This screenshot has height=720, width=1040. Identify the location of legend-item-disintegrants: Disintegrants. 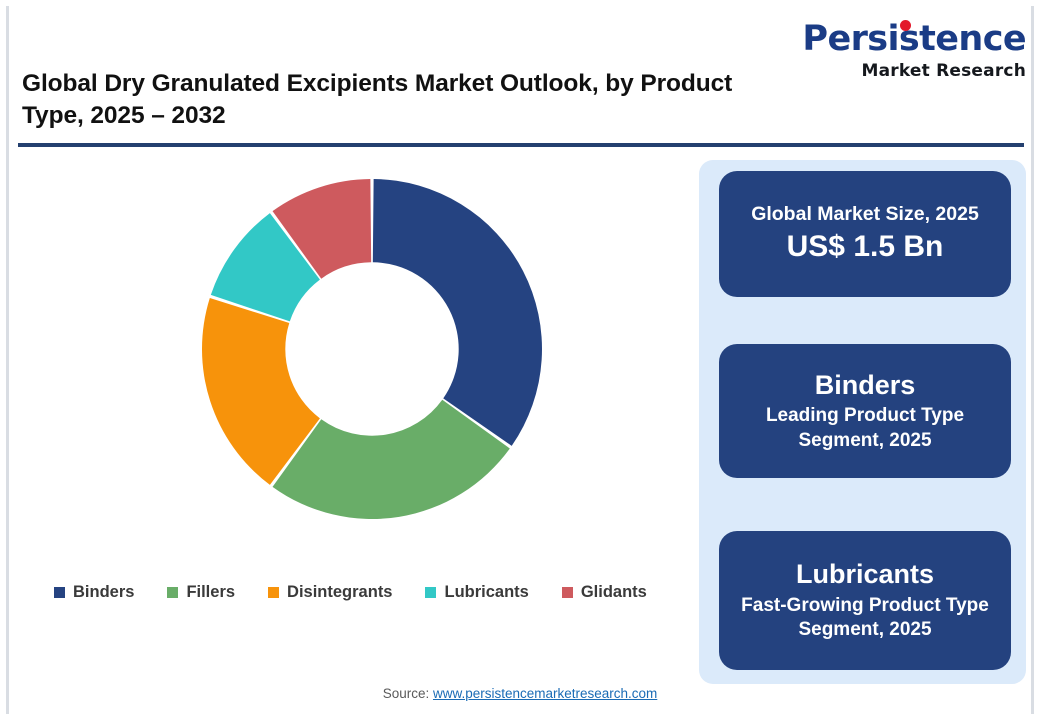
(330, 592).